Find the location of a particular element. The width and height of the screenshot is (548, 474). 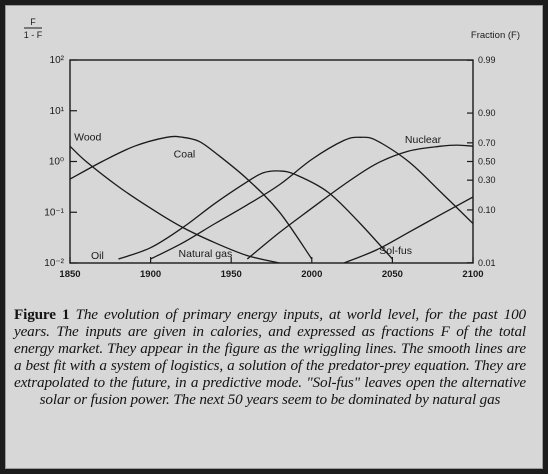

y-right-tick-label: 0.01 is located at coordinates (487, 263).